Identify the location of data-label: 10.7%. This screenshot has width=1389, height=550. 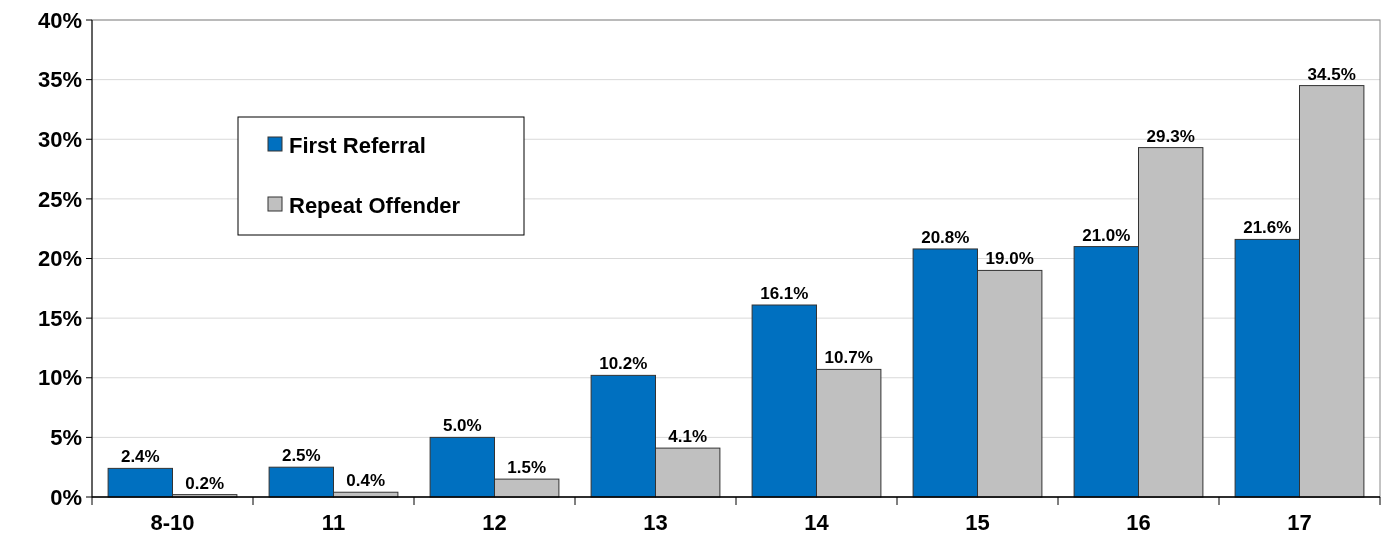
(848, 358).